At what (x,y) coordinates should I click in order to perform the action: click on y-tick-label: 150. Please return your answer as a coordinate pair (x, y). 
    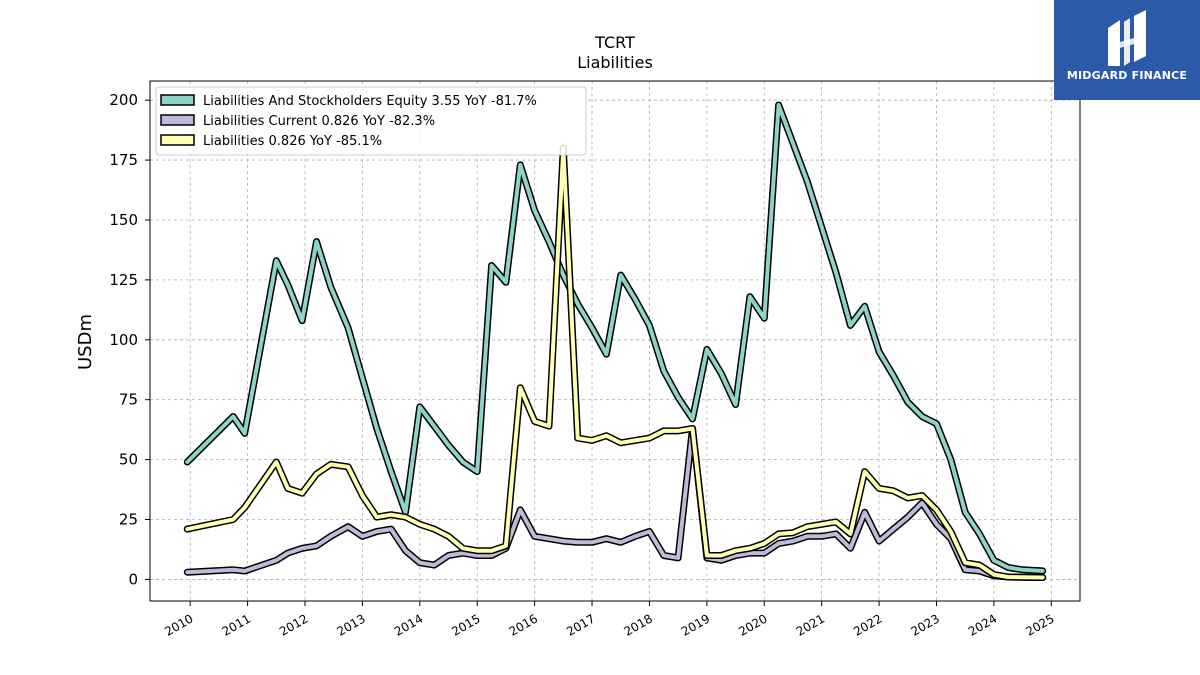
    Looking at the image, I should click on (123, 220).